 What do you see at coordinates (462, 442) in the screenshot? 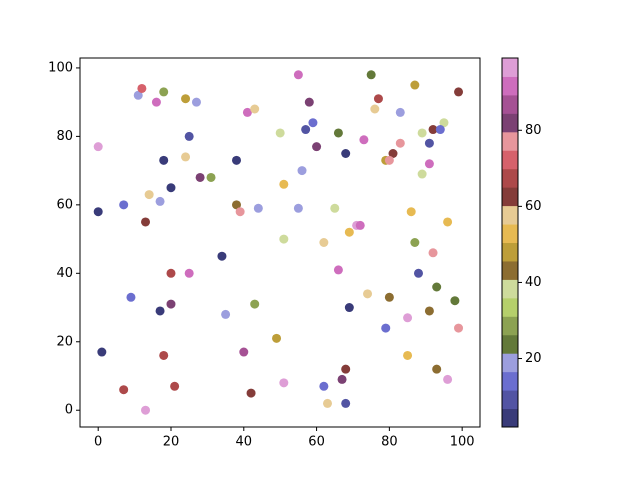
I see `x-tick-label: 100` at bounding box center [462, 442].